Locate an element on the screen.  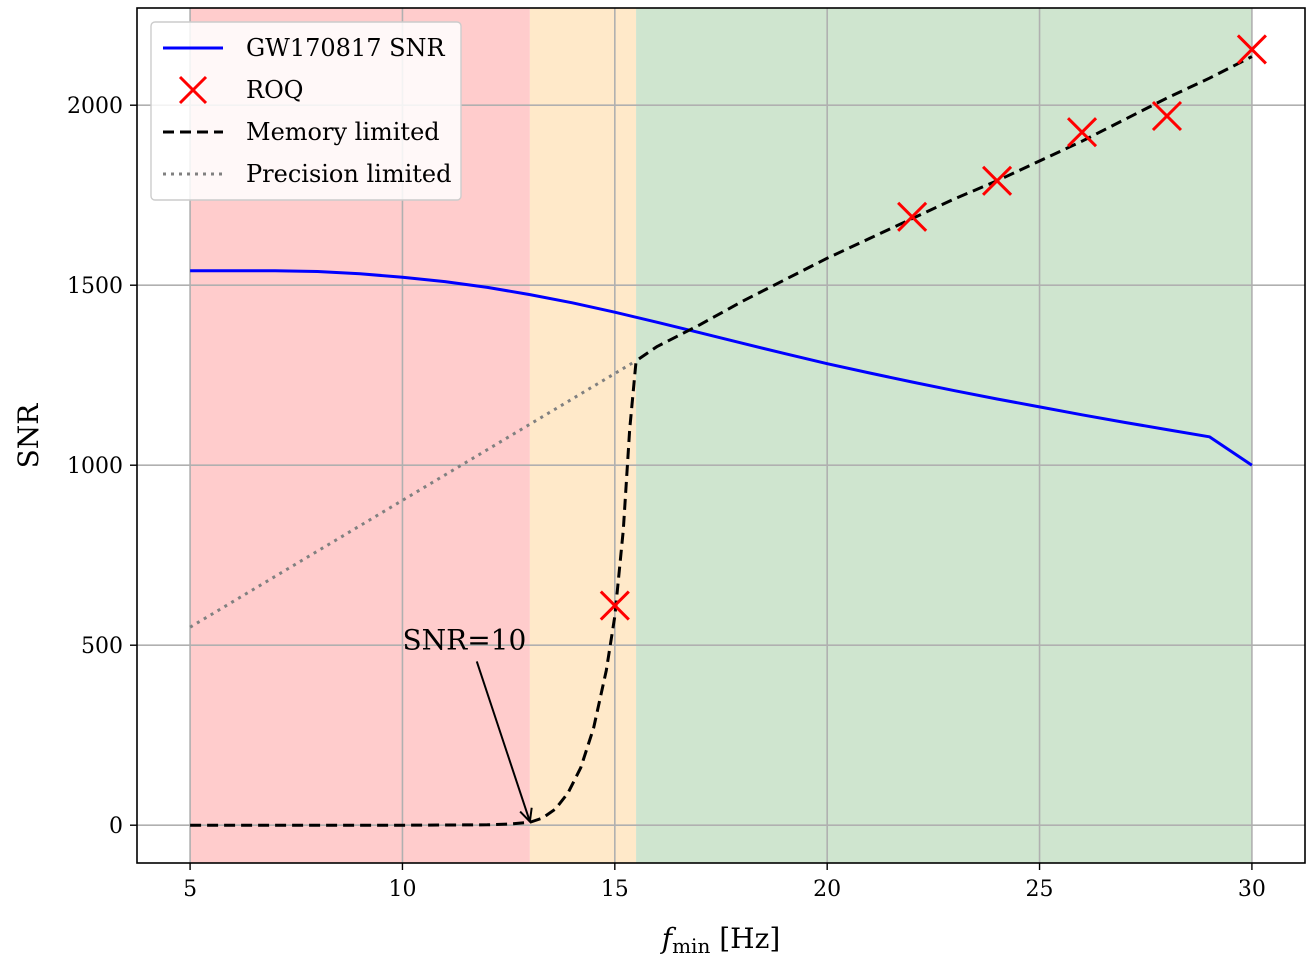
y-tick-label: 500 is located at coordinates (102, 646).